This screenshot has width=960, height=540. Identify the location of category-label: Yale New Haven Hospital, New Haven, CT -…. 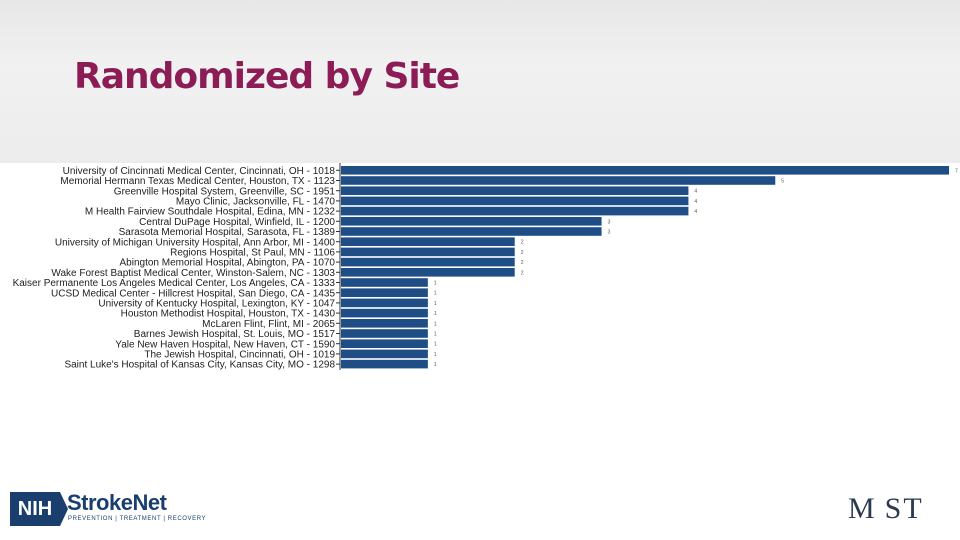
(225, 344).